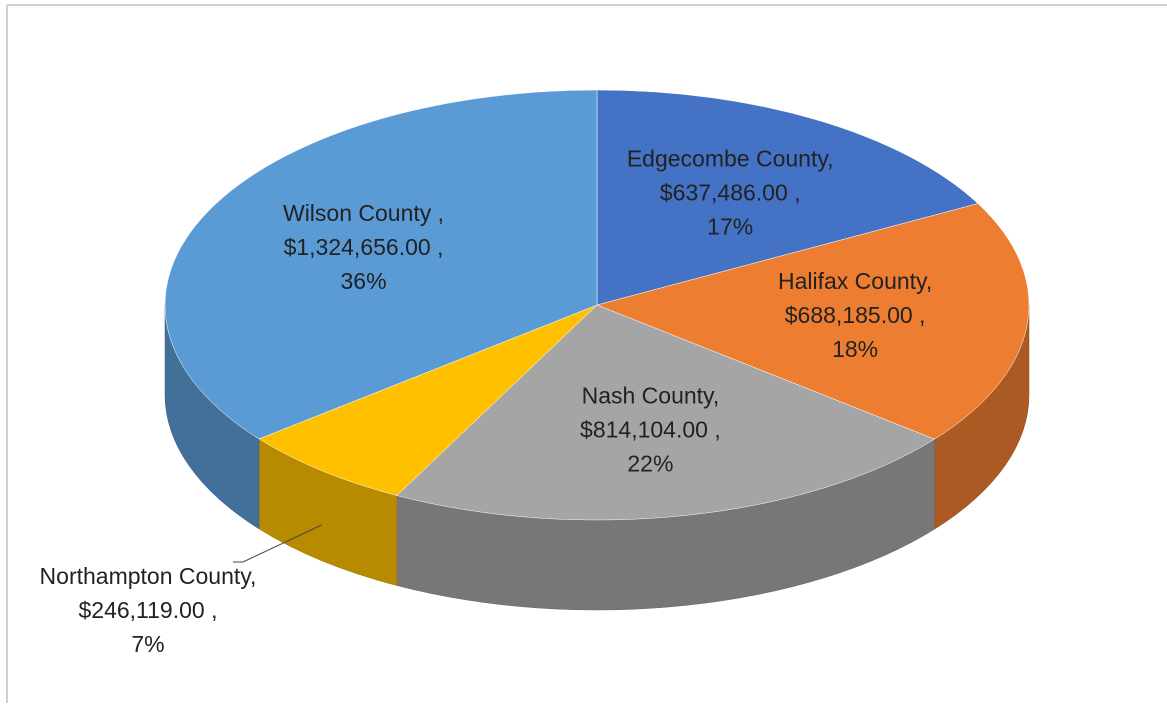 This screenshot has width=1167, height=708. I want to click on slice-label-value: $1,324,656.00 ,, so click(364, 247).